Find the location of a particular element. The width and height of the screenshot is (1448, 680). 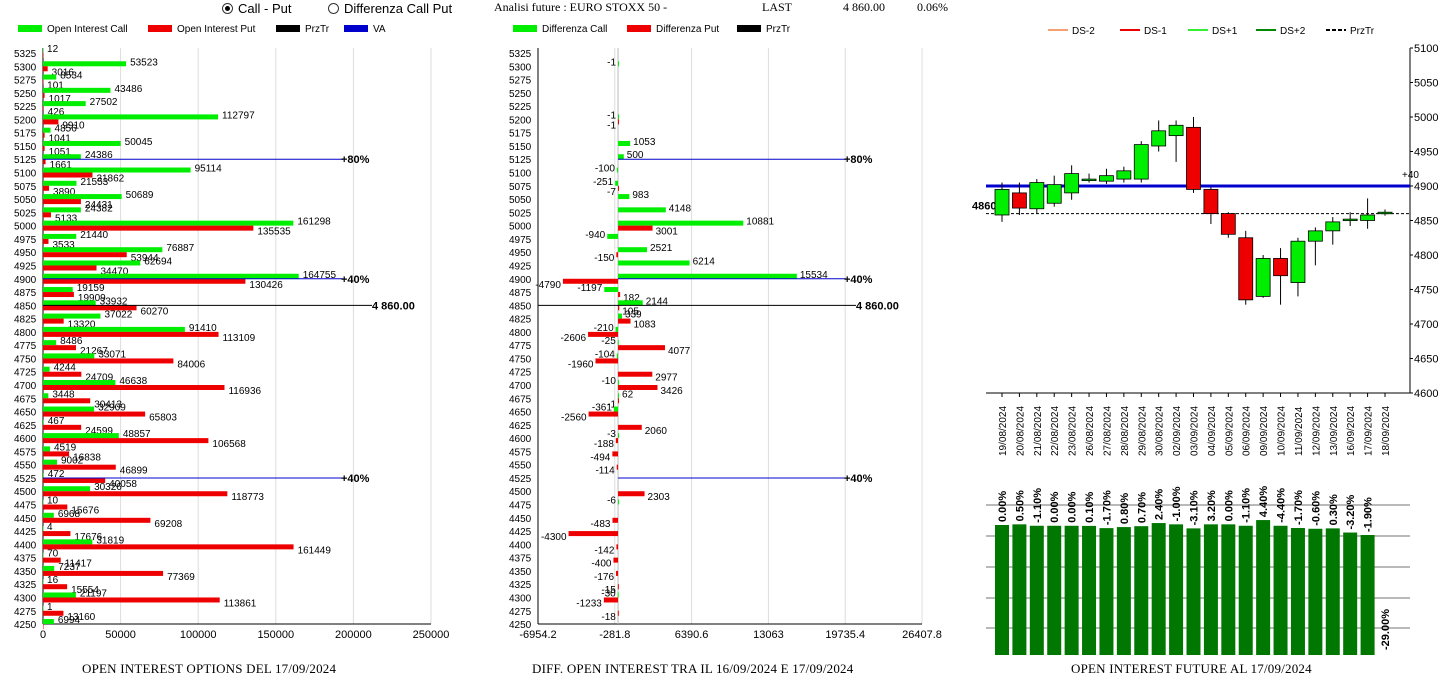

put-value-label: 53944 is located at coordinates (145, 258).